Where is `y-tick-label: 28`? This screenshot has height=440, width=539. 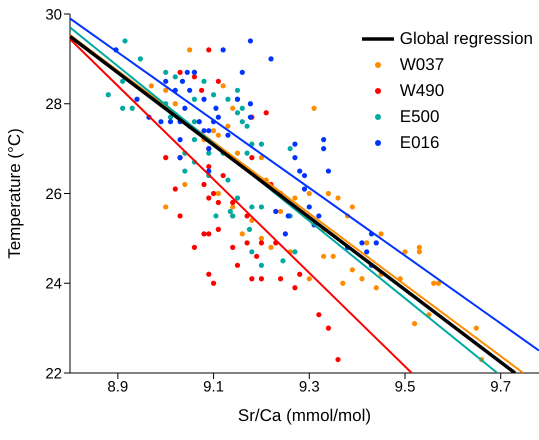 y-tick-label: 28 is located at coordinates (53, 105).